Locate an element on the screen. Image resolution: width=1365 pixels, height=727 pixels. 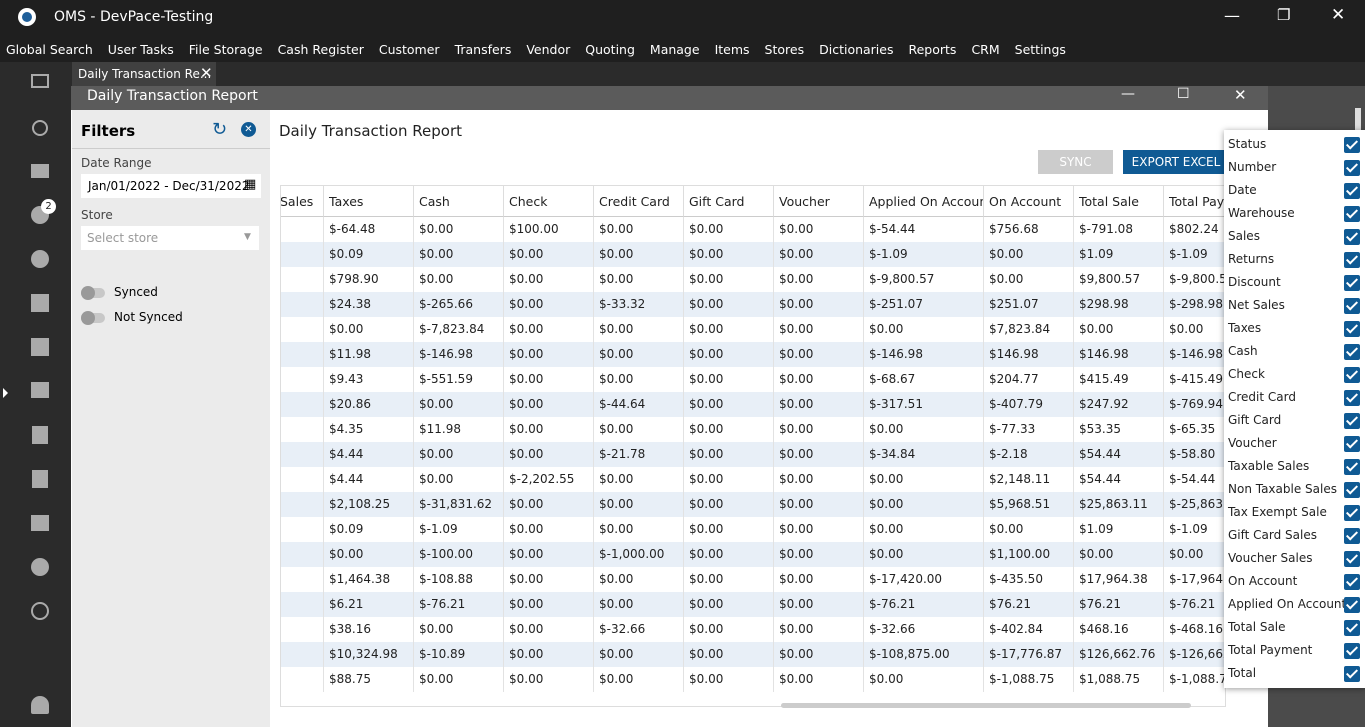
calendar: ▦ is located at coordinates (250, 184).